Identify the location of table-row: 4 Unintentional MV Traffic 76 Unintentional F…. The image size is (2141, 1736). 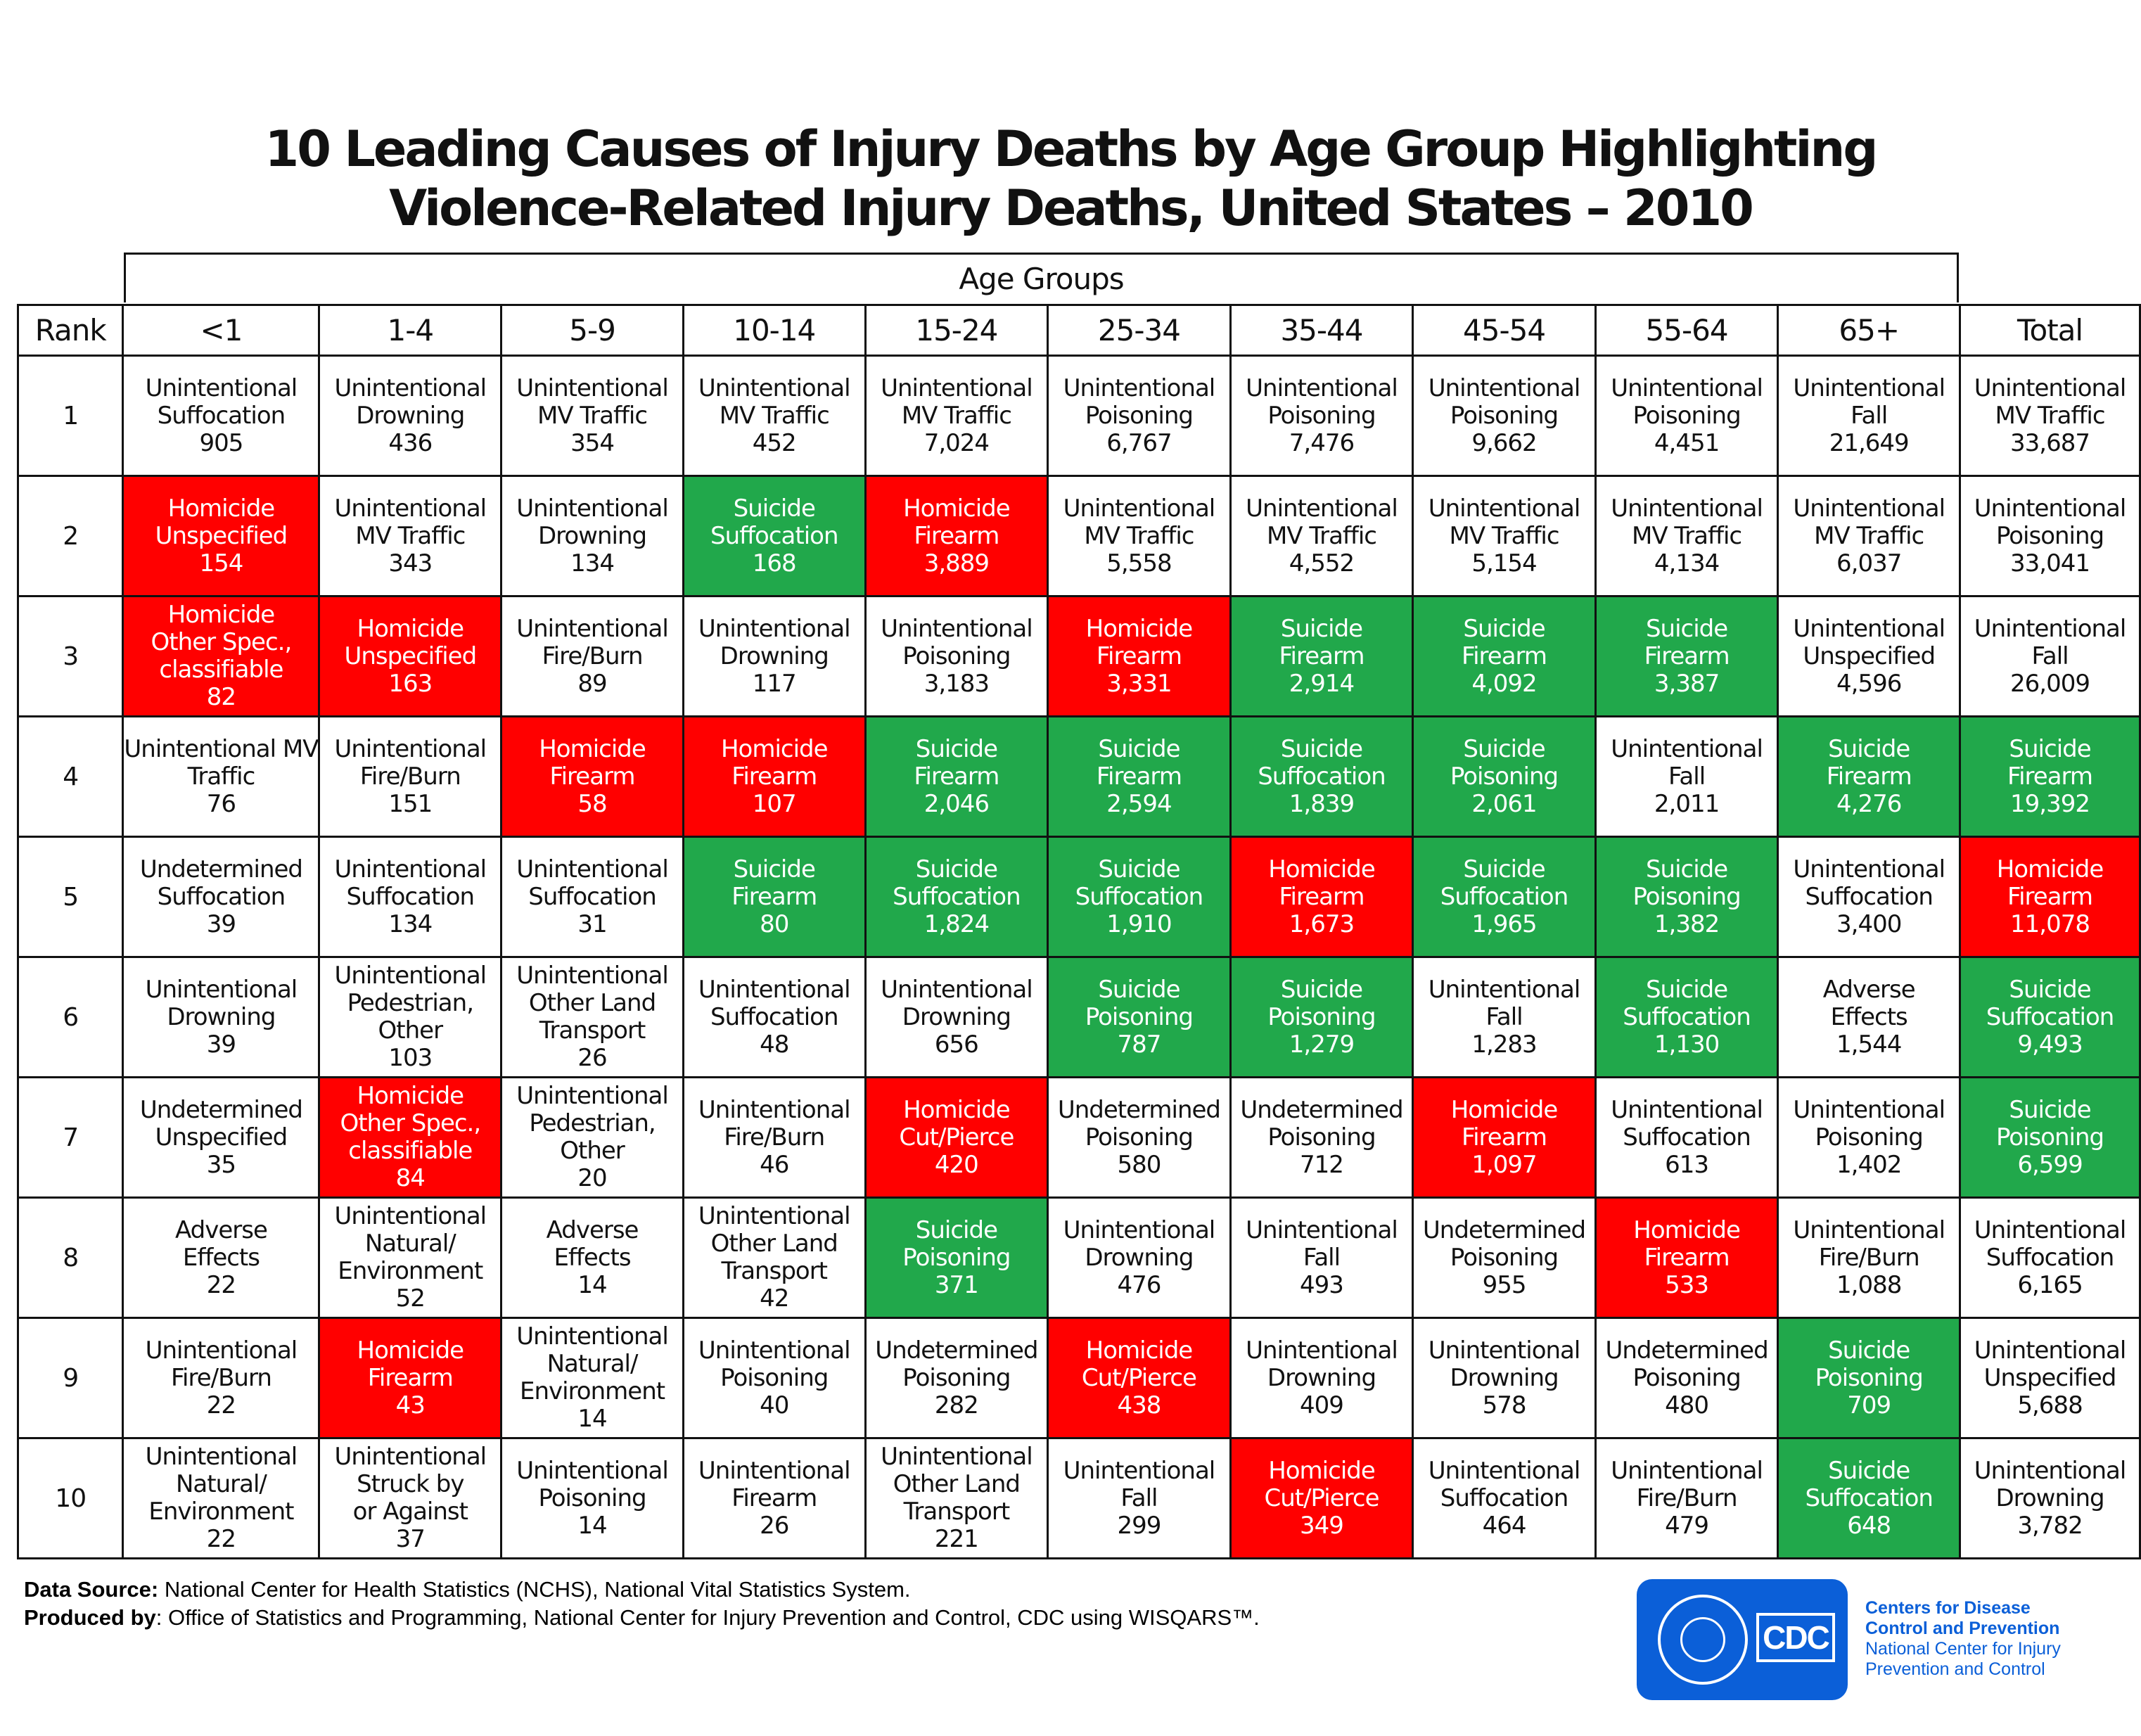
(1079, 776).